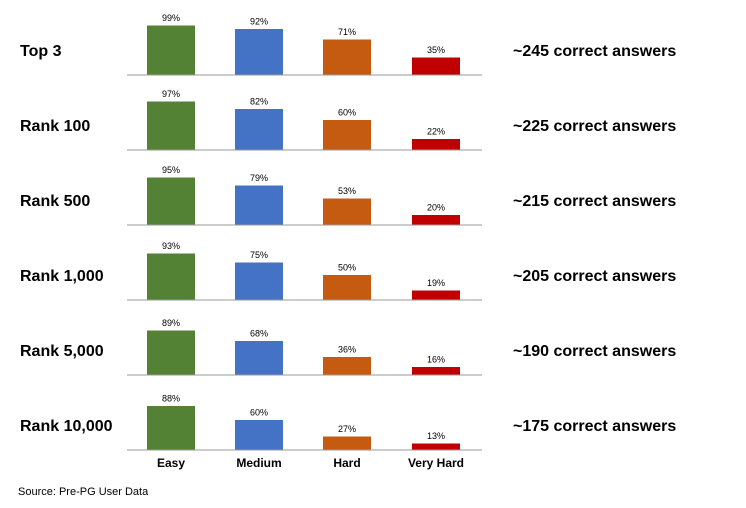  I want to click on value-label: 20%, so click(436, 207).